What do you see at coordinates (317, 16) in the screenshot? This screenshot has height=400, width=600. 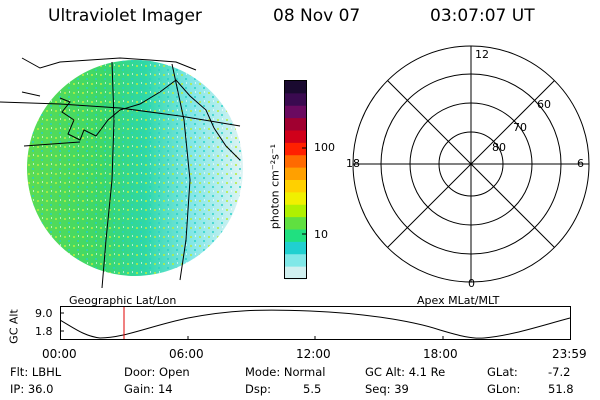 I see `observation-date: 08 Nov 07` at bounding box center [317, 16].